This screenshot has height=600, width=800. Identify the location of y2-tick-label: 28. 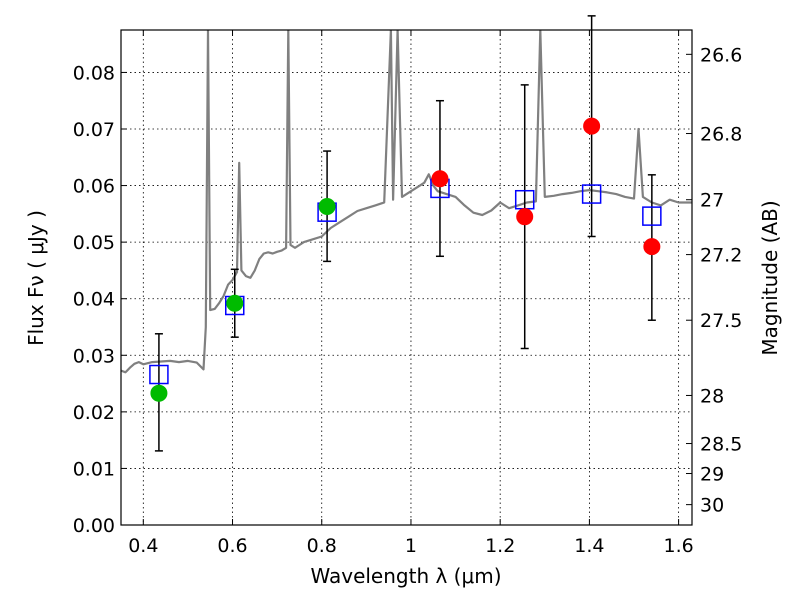
(712, 396).